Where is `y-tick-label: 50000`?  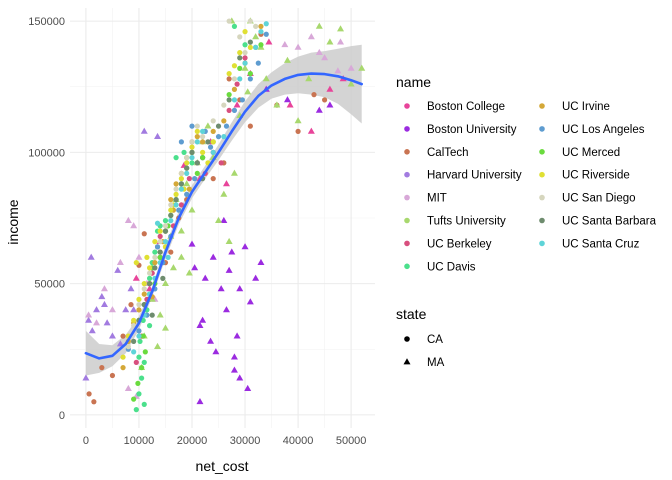
y-tick-label: 50000 is located at coordinates (49, 285).